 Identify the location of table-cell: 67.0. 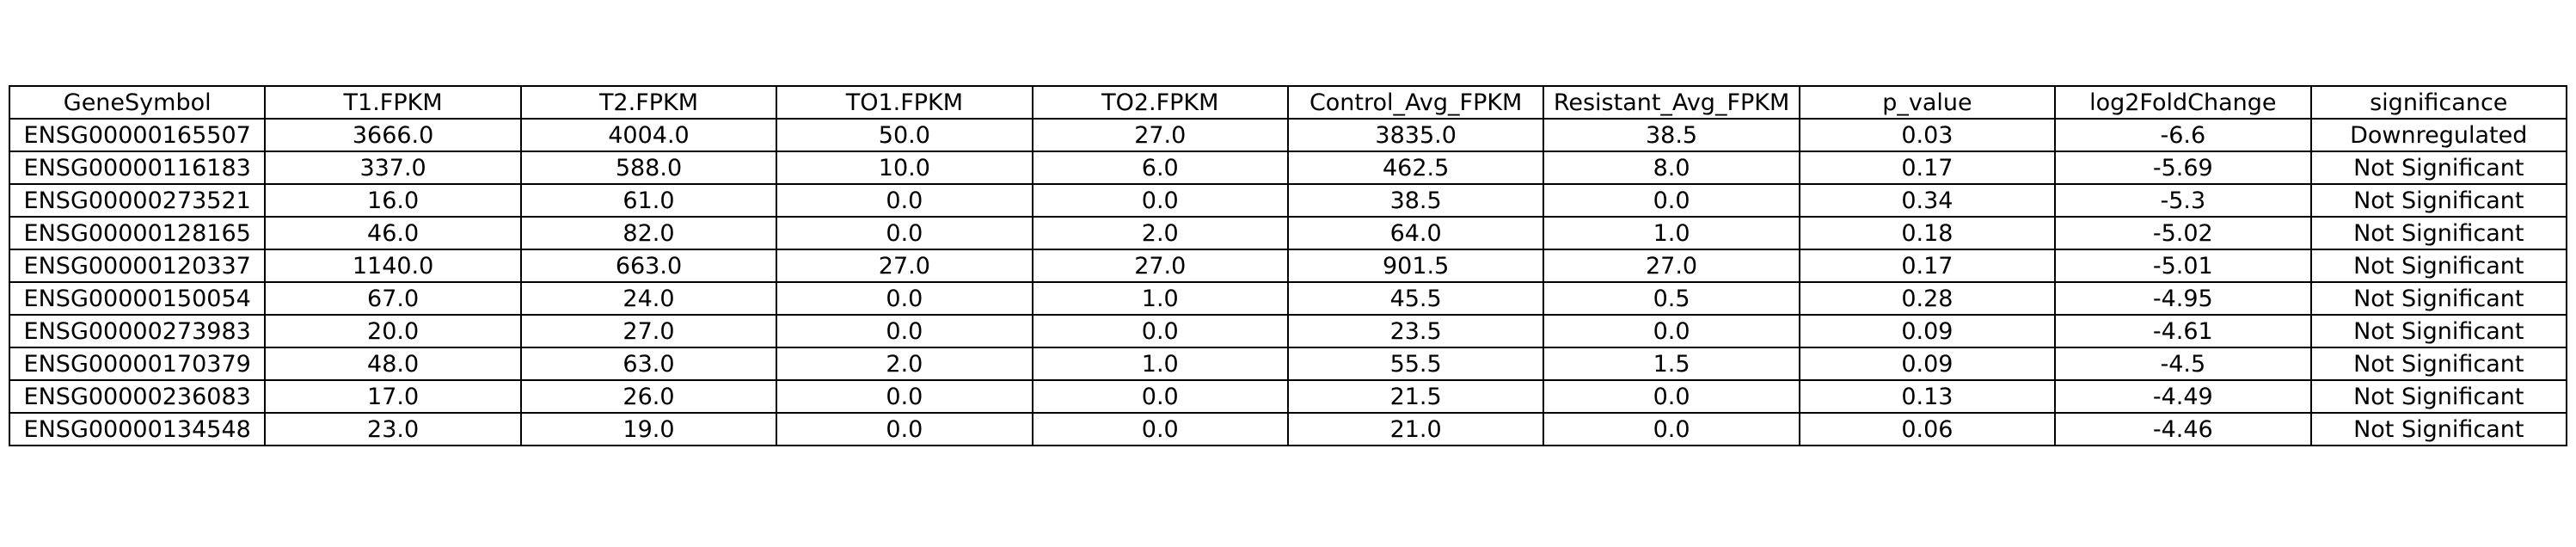
(393, 298).